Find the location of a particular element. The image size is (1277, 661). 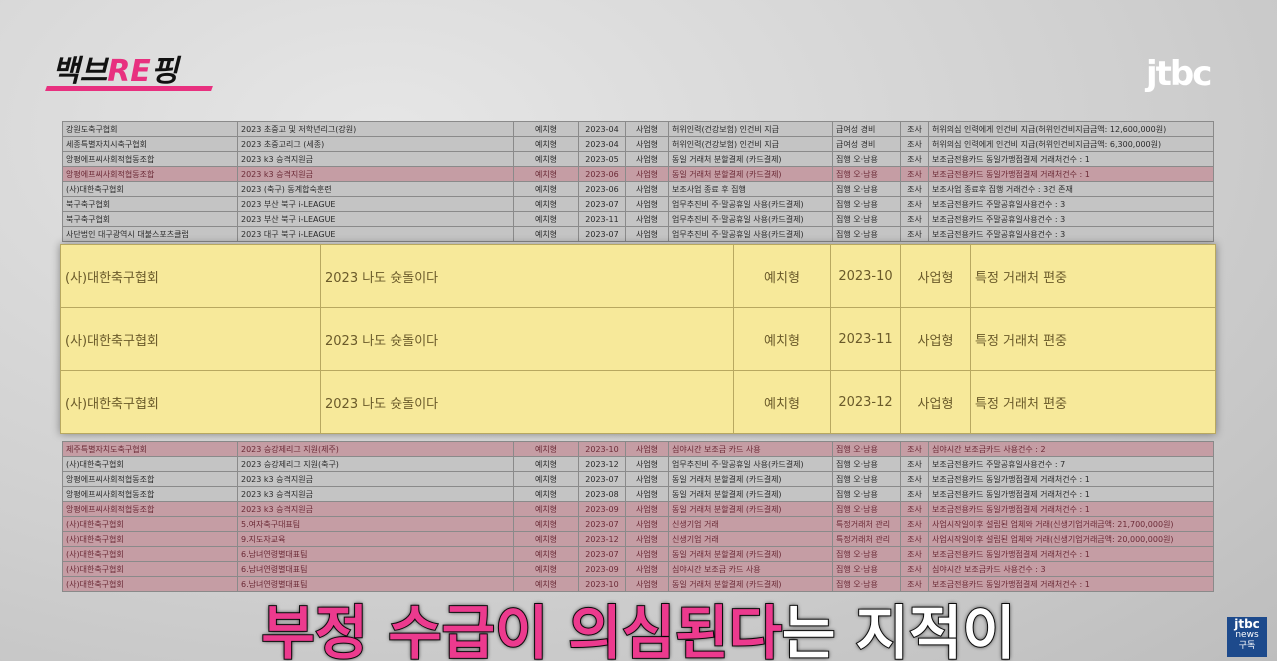

table-cell: 업무추진비 주·말공휴일 사용(카드결제) is located at coordinates (750, 204).